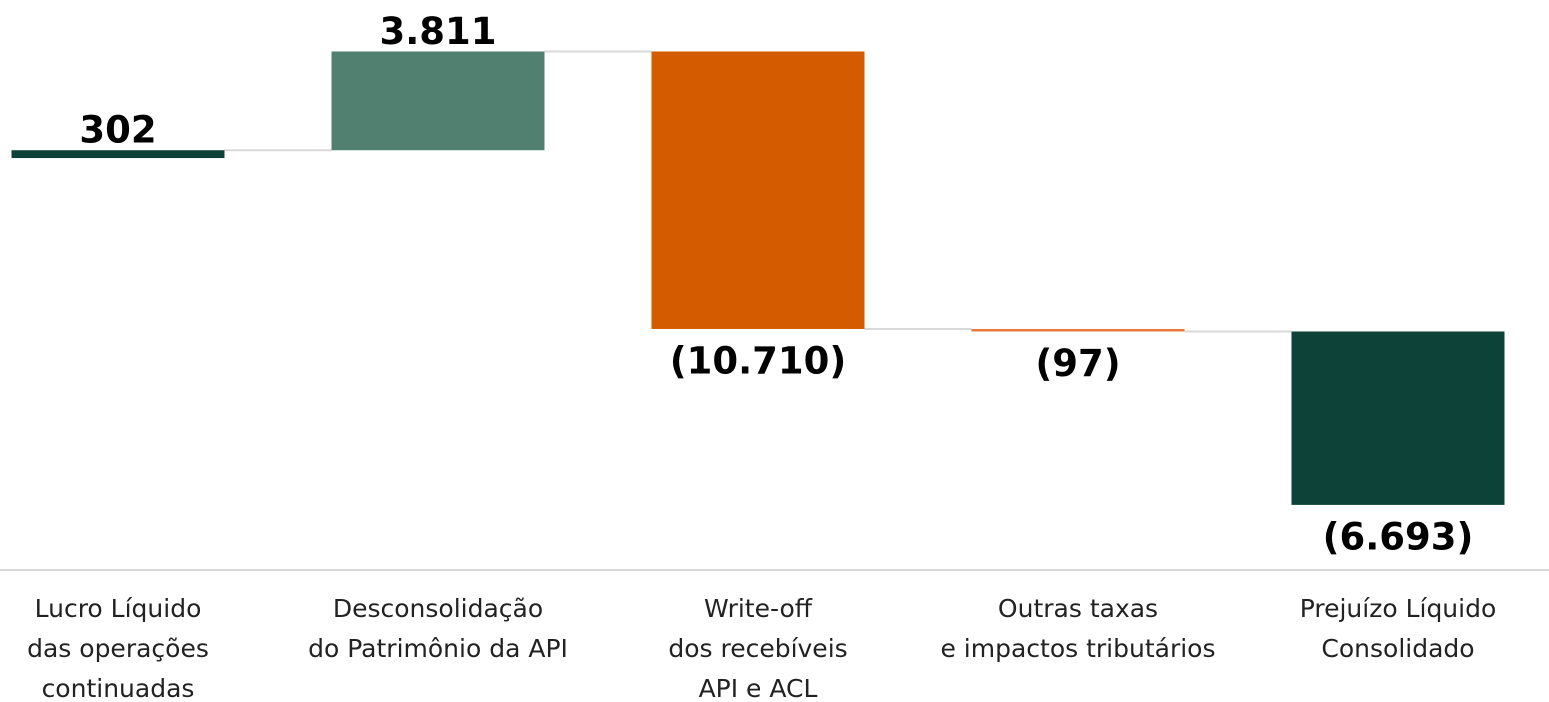 This screenshot has height=702, width=1549. Describe the element at coordinates (758, 608) in the screenshot. I see `x-tick-label: Write-off` at that location.